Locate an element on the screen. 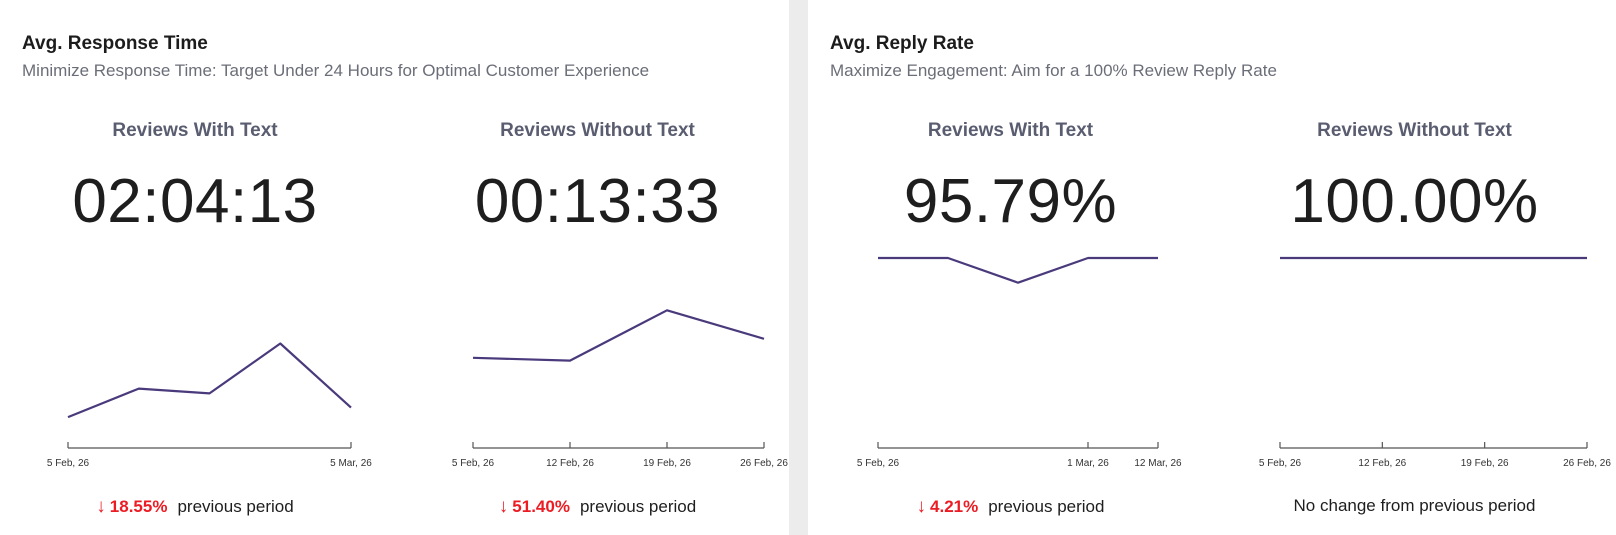 The image size is (1616, 535). metric-value: 95.79% is located at coordinates (1010, 201).